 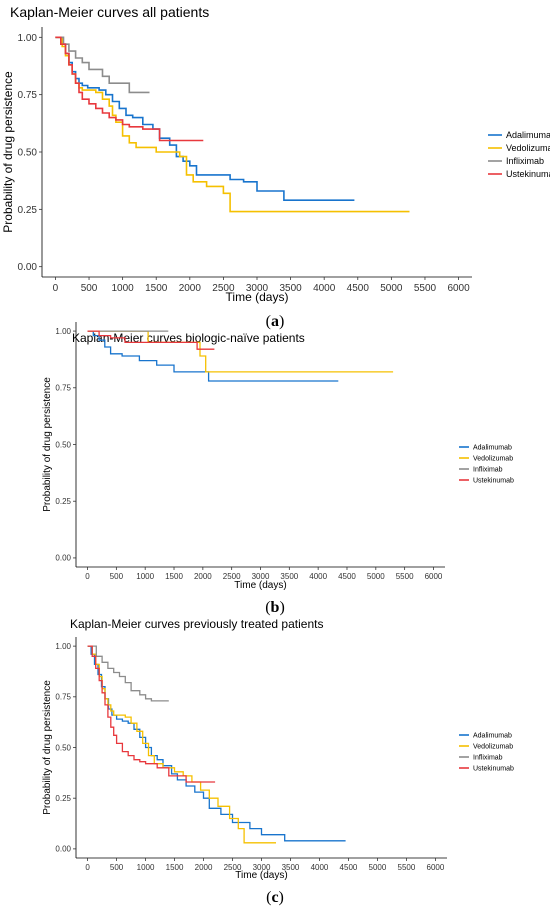 What do you see at coordinates (275, 897) in the screenshot?
I see `panel-caption: (c)` at bounding box center [275, 897].